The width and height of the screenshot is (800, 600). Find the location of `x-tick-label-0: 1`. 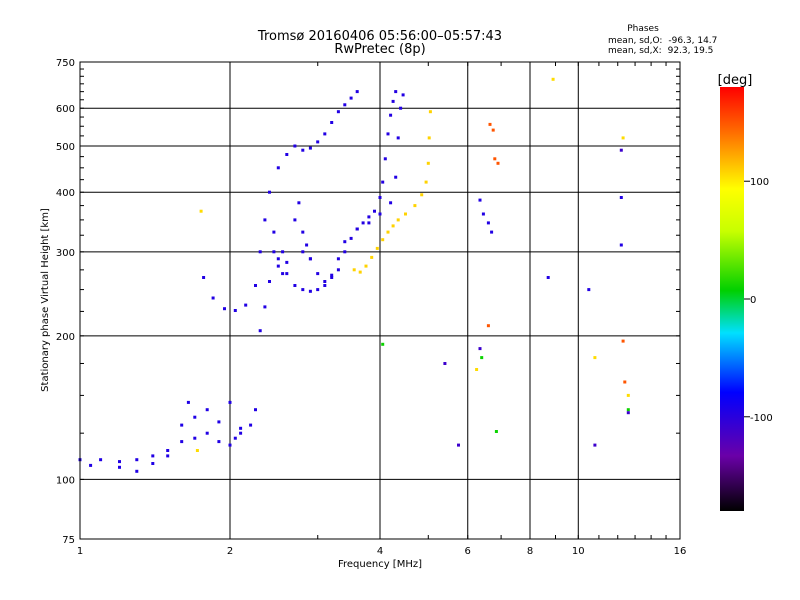

x-tick-label-0: 1 is located at coordinates (80, 551).